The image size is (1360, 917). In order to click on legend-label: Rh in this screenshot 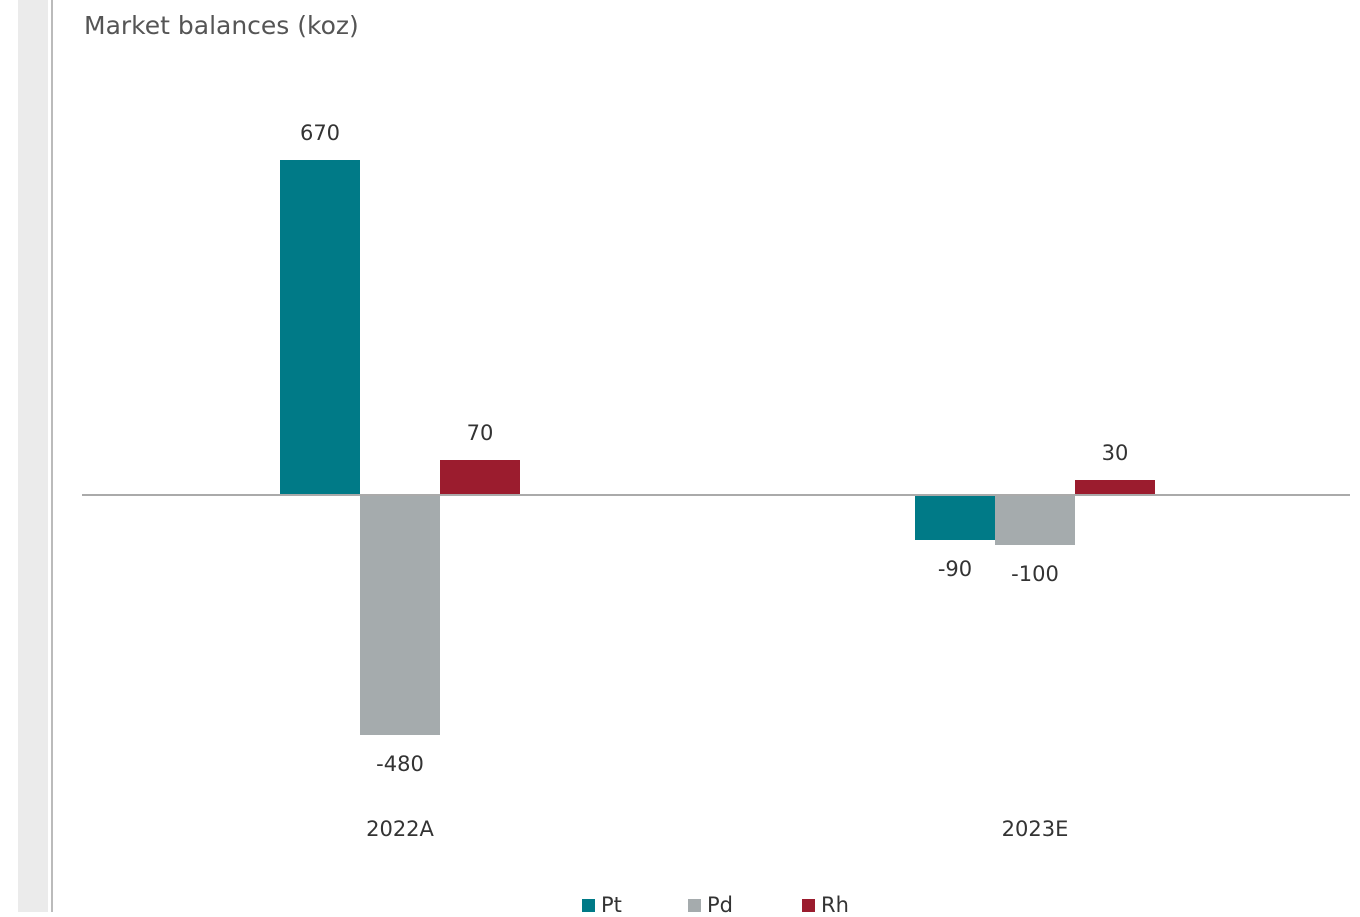, I will do `click(835, 905)`.